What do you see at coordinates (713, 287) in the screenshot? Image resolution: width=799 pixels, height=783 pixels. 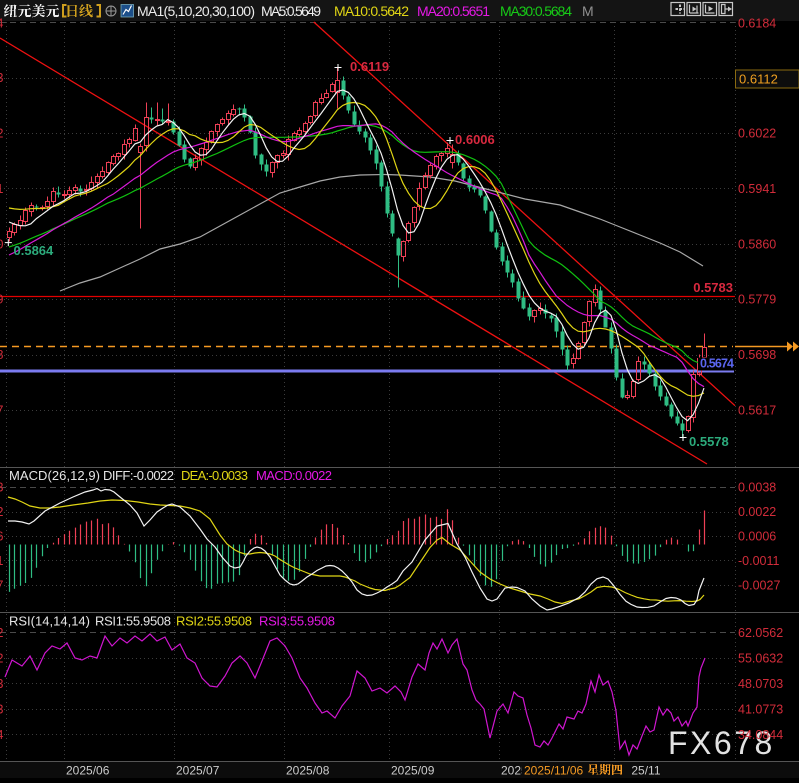 I see `svg-text: 0.5783` at bounding box center [713, 287].